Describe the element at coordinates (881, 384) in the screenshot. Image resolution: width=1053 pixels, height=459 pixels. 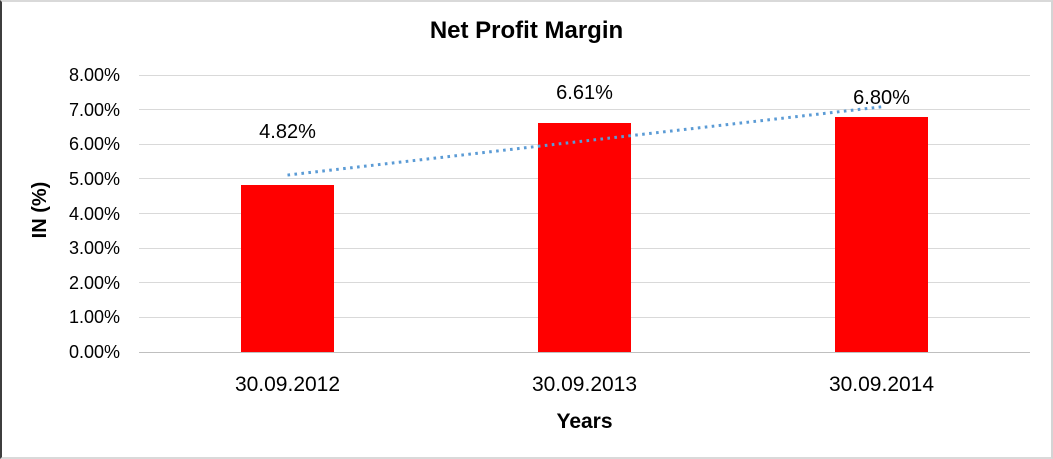
I see `x-tick-label: 30.09.2014` at that location.